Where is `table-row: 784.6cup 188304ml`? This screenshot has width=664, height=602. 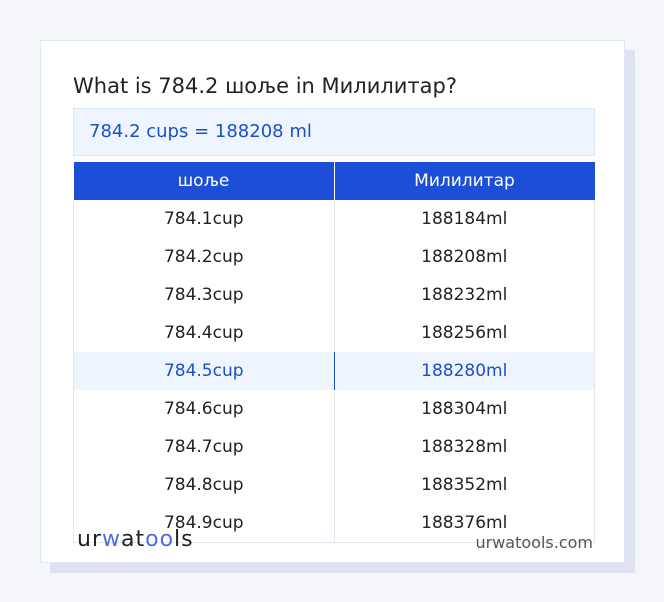 table-row: 784.6cup 188304ml is located at coordinates (334, 409).